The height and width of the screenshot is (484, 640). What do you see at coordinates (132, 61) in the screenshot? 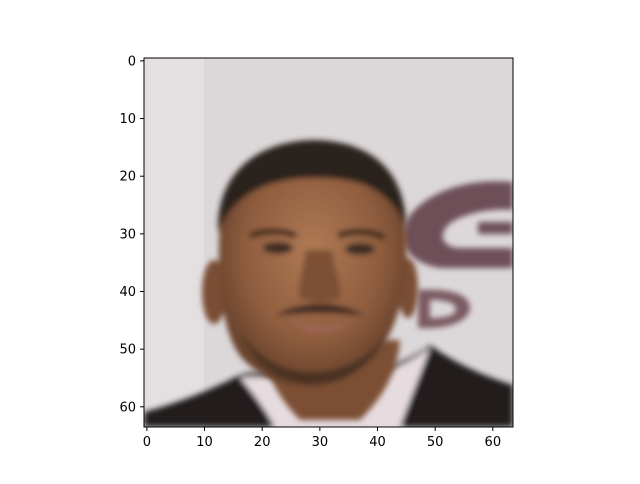
I see `y-tick-label: 0` at bounding box center [132, 61].